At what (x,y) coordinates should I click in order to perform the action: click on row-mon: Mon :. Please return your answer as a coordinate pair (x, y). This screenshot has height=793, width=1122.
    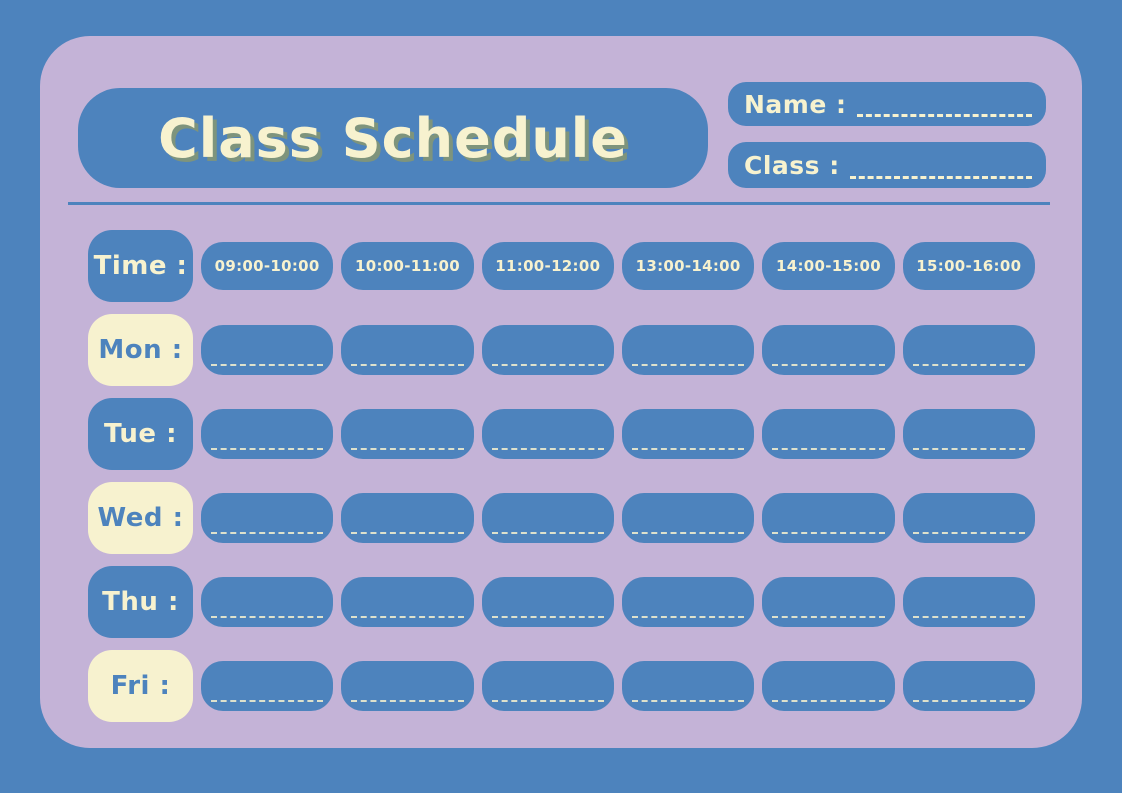
    Looking at the image, I should click on (561, 350).